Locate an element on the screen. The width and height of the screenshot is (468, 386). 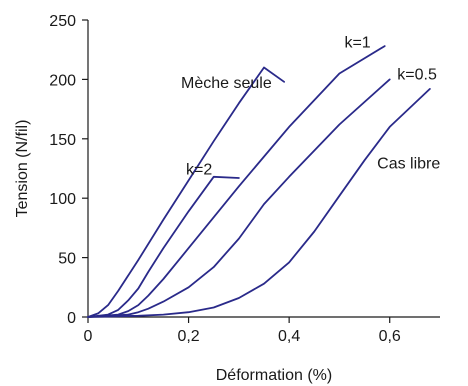
y-tick-label: 250 is located at coordinates (62, 21).